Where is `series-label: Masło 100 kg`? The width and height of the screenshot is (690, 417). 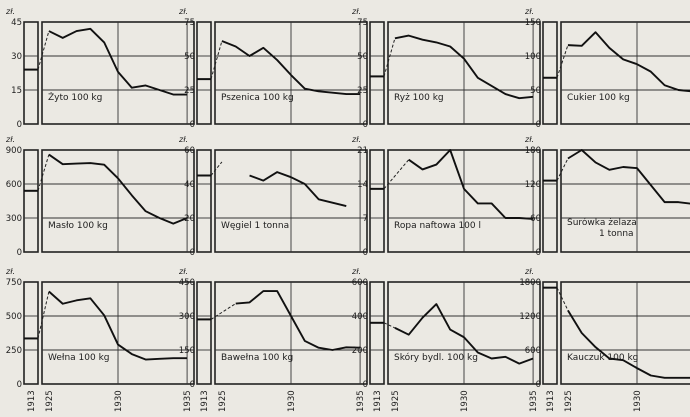 series-label: Masło 100 kg is located at coordinates (78, 226).